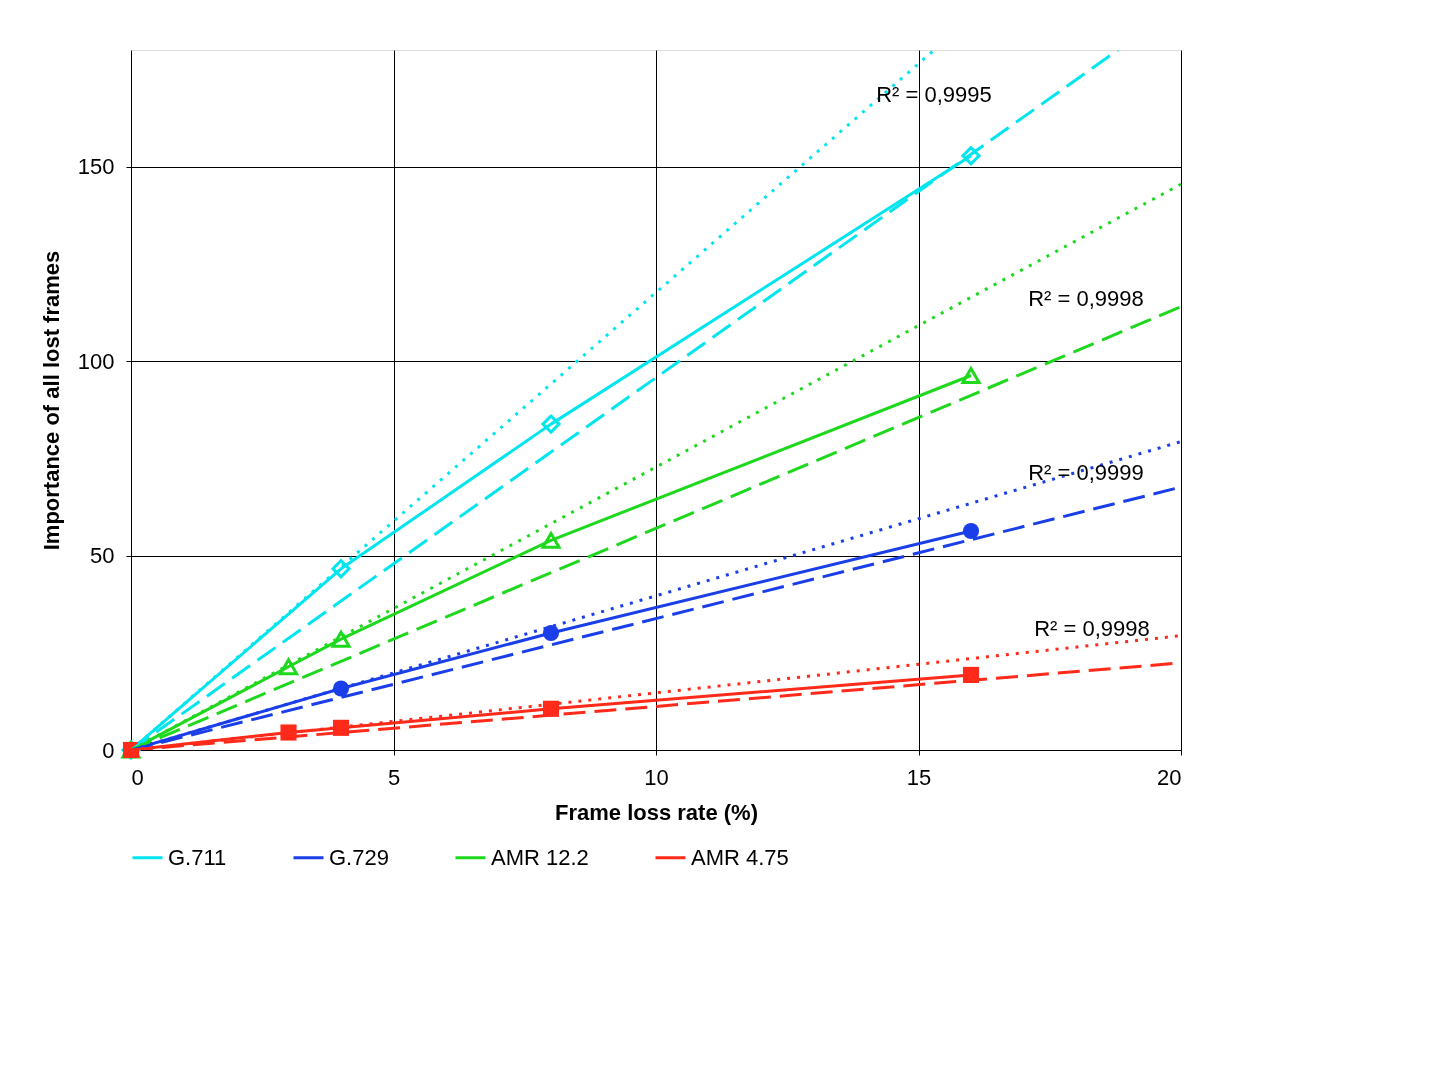 The width and height of the screenshot is (1436, 1078). Describe the element at coordinates (359, 857) in the screenshot. I see `legend-label: G.729` at that location.